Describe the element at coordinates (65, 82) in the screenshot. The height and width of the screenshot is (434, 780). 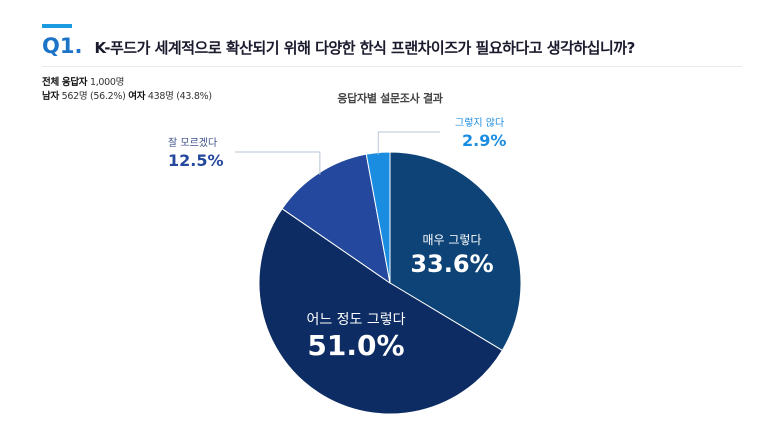
I see `total-label: 전체 응답자` at that location.